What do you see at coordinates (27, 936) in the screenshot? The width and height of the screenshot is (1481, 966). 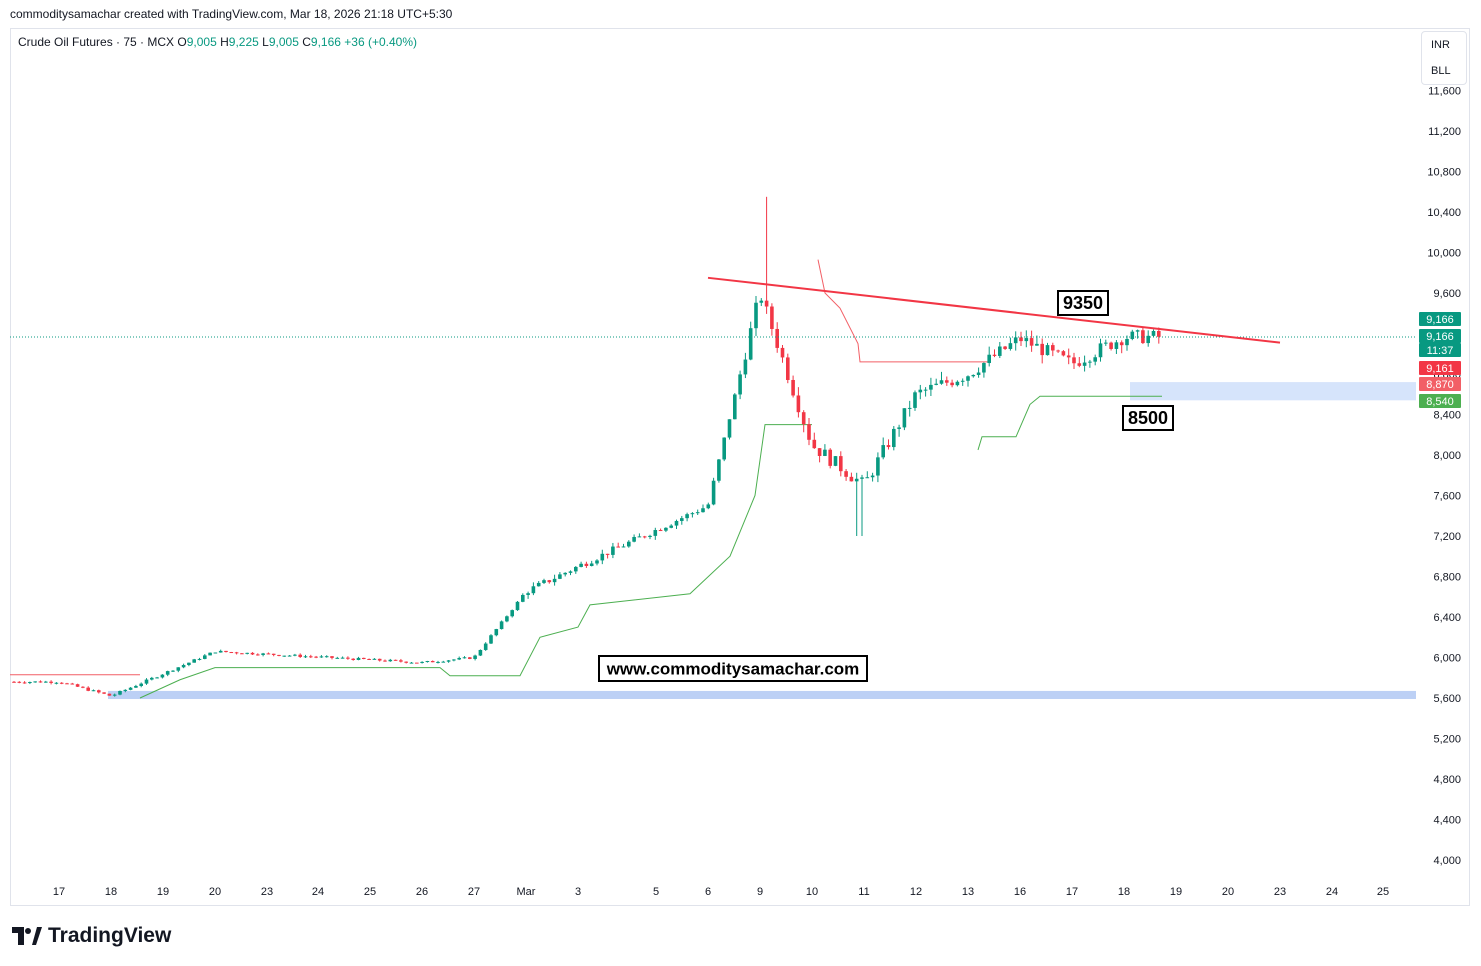 I see `tradingview-logo-icon` at bounding box center [27, 936].